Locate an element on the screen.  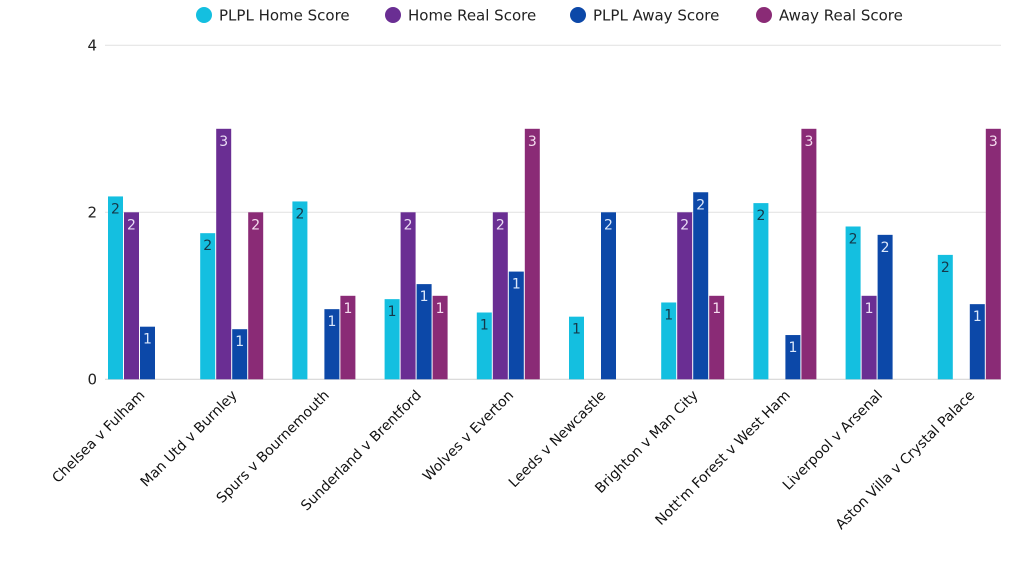
bar-plpl-home-score-leeds-v-newcastle is located at coordinates (576, 348).